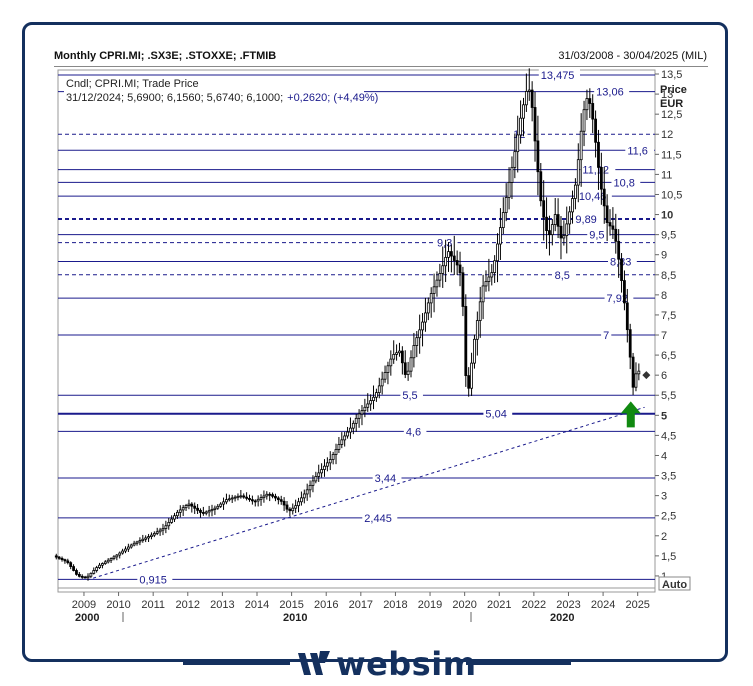 The height and width of the screenshot is (686, 753). What do you see at coordinates (668, 356) in the screenshot?
I see `y-tick-label: 6,5` at bounding box center [668, 356].